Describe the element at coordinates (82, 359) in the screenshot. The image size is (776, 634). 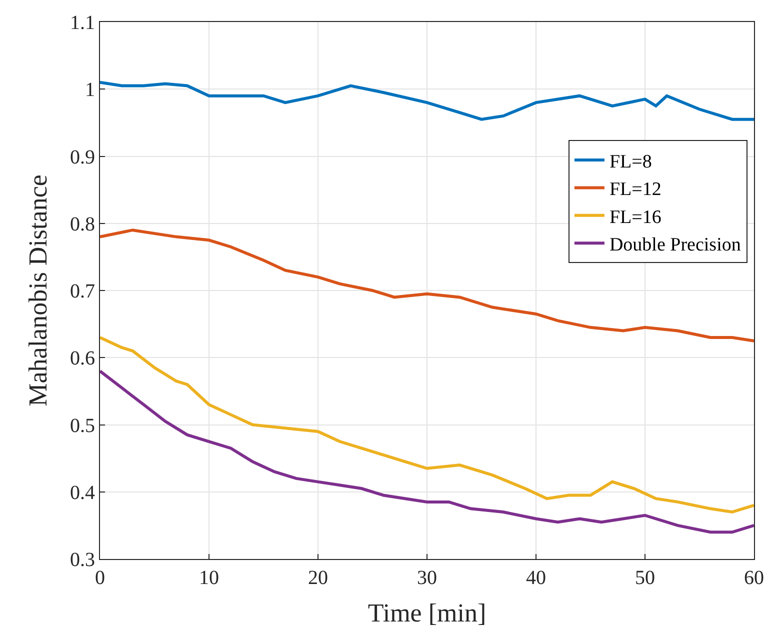
I see `y-tick-label: 0.6` at that location.